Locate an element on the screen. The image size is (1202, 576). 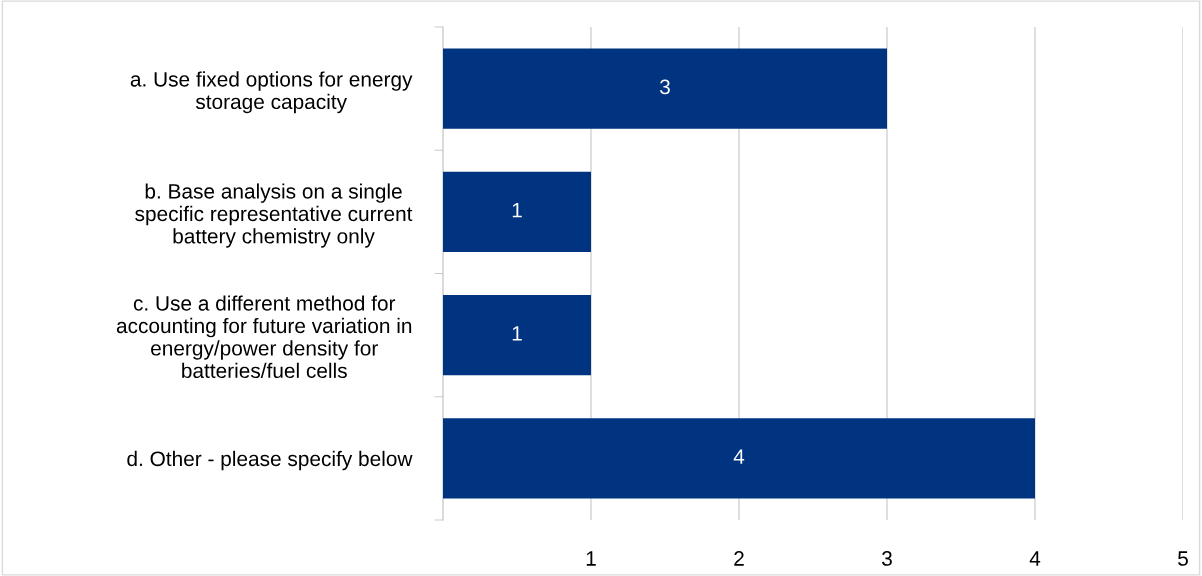
x-tick-label: 4 is located at coordinates (1035, 558).